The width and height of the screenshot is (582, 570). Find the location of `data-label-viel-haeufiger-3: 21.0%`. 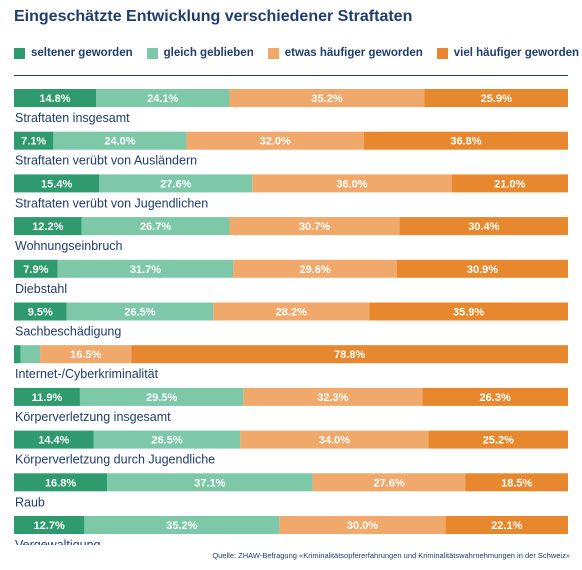

data-label-viel-haeufiger-3: 21.0% is located at coordinates (509, 184).